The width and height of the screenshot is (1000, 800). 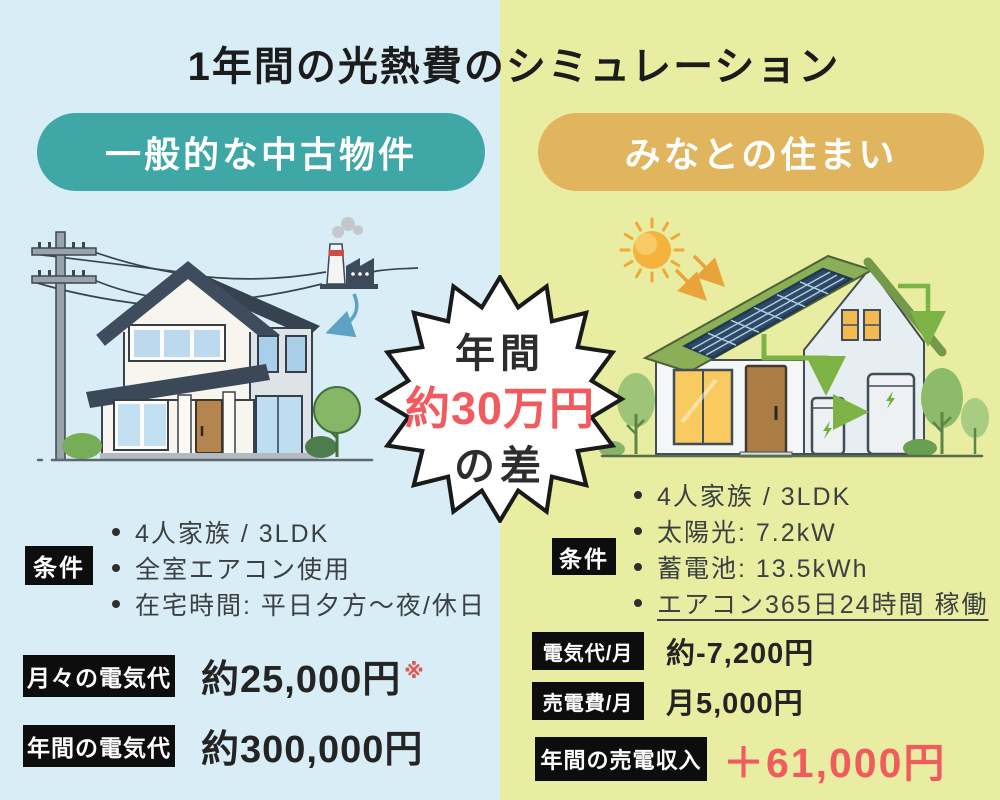 What do you see at coordinates (349, 253) in the screenshot?
I see `power-plant-icon` at bounding box center [349, 253].